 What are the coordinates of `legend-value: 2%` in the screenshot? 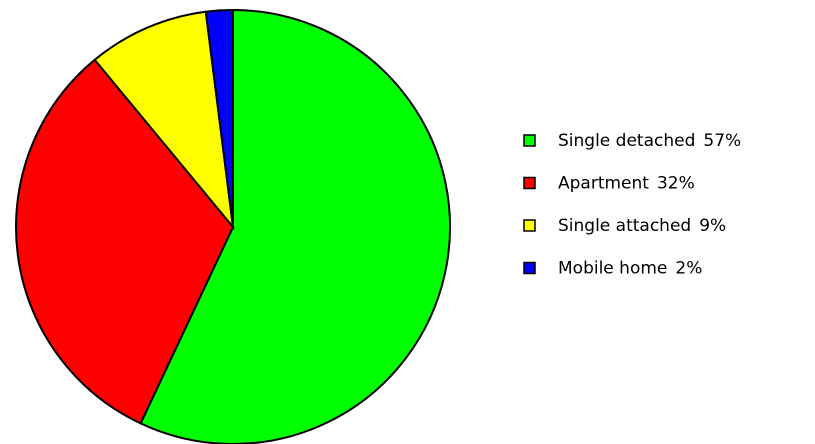 It's located at (688, 269).